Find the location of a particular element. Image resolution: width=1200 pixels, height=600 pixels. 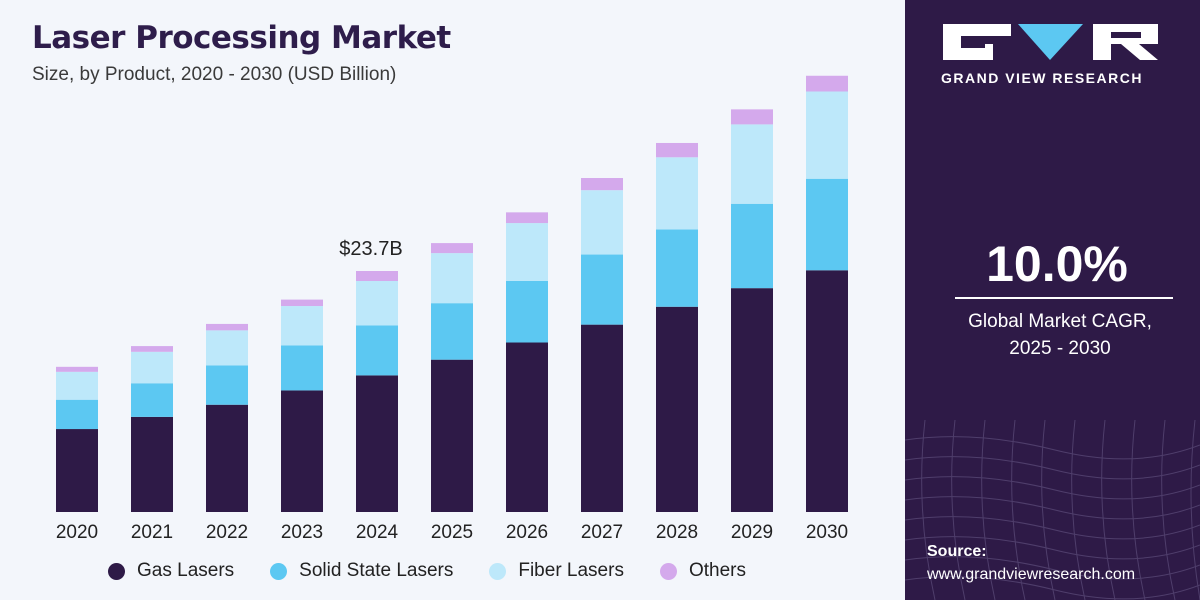

bar-segment-fiber-lasers-2027 is located at coordinates (602, 222).